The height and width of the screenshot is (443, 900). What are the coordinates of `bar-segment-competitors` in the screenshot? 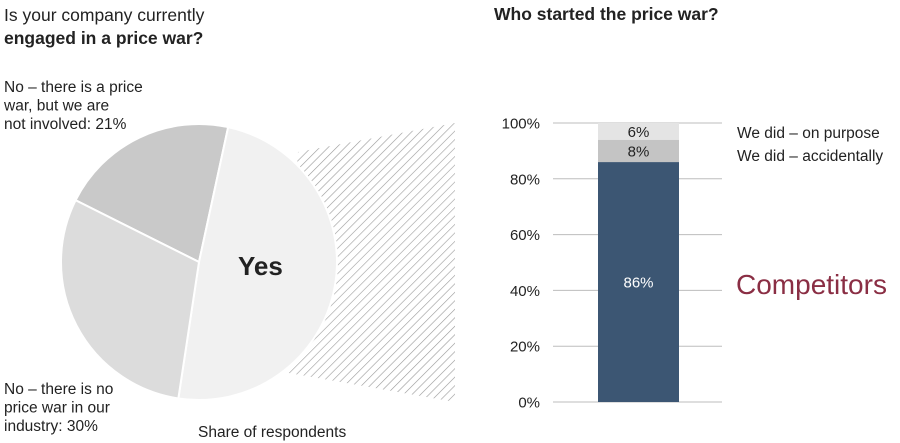 It's located at (638, 282).